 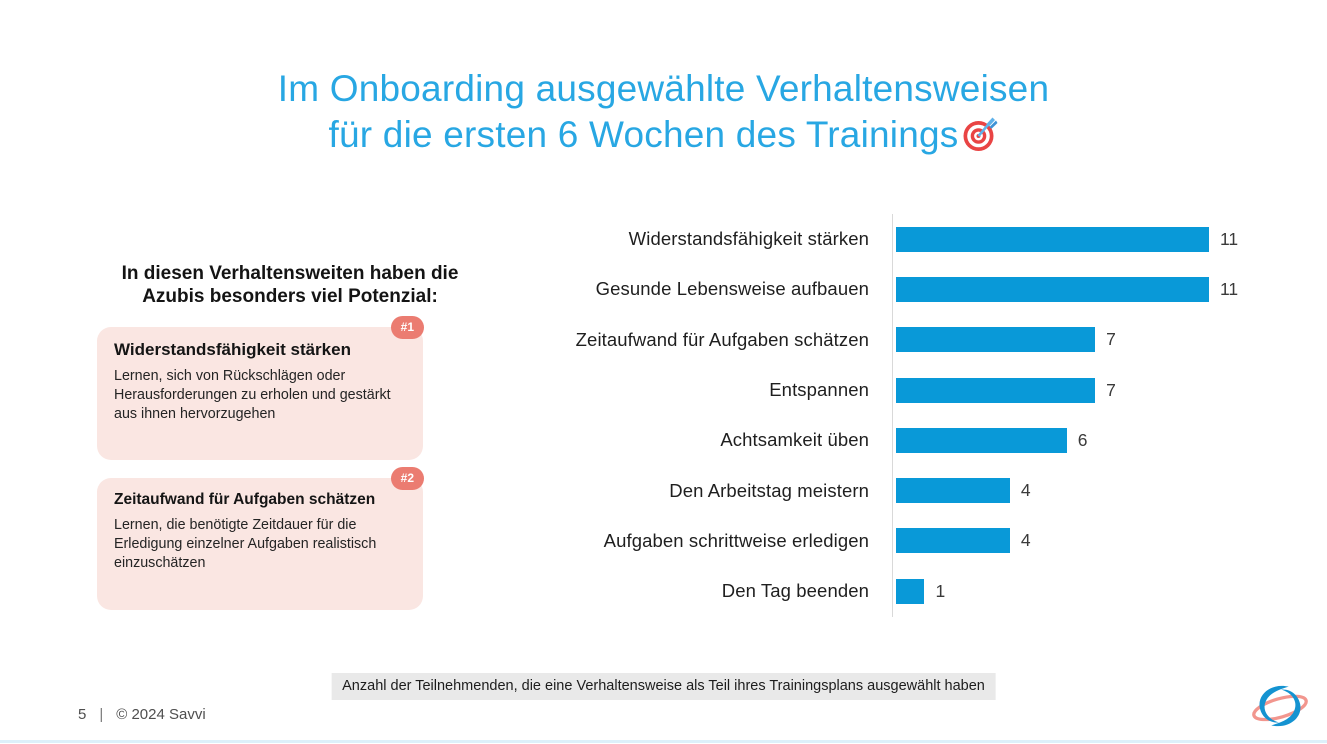 What do you see at coordinates (663, 741) in the screenshot?
I see `bottom-accent-line` at bounding box center [663, 741].